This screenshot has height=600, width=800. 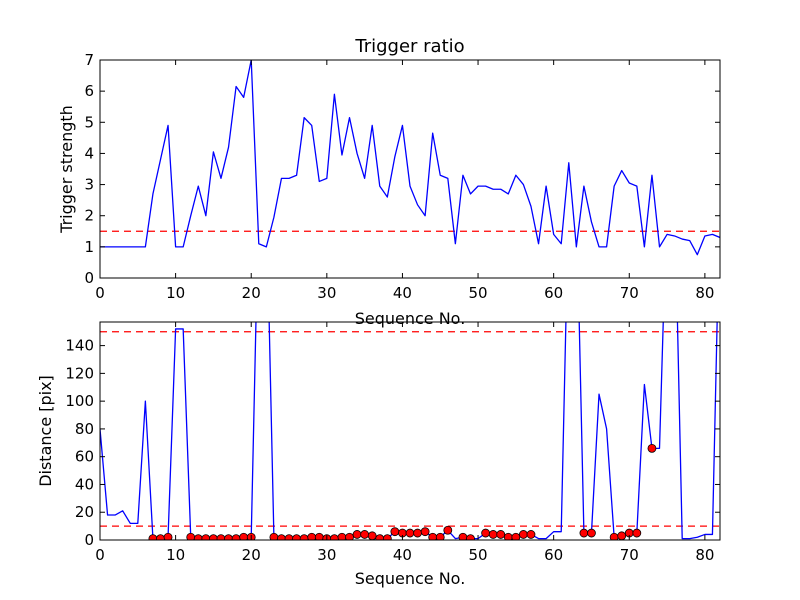 What do you see at coordinates (478, 555) in the screenshot?
I see `bottom-x-tick-label: 50` at bounding box center [478, 555].